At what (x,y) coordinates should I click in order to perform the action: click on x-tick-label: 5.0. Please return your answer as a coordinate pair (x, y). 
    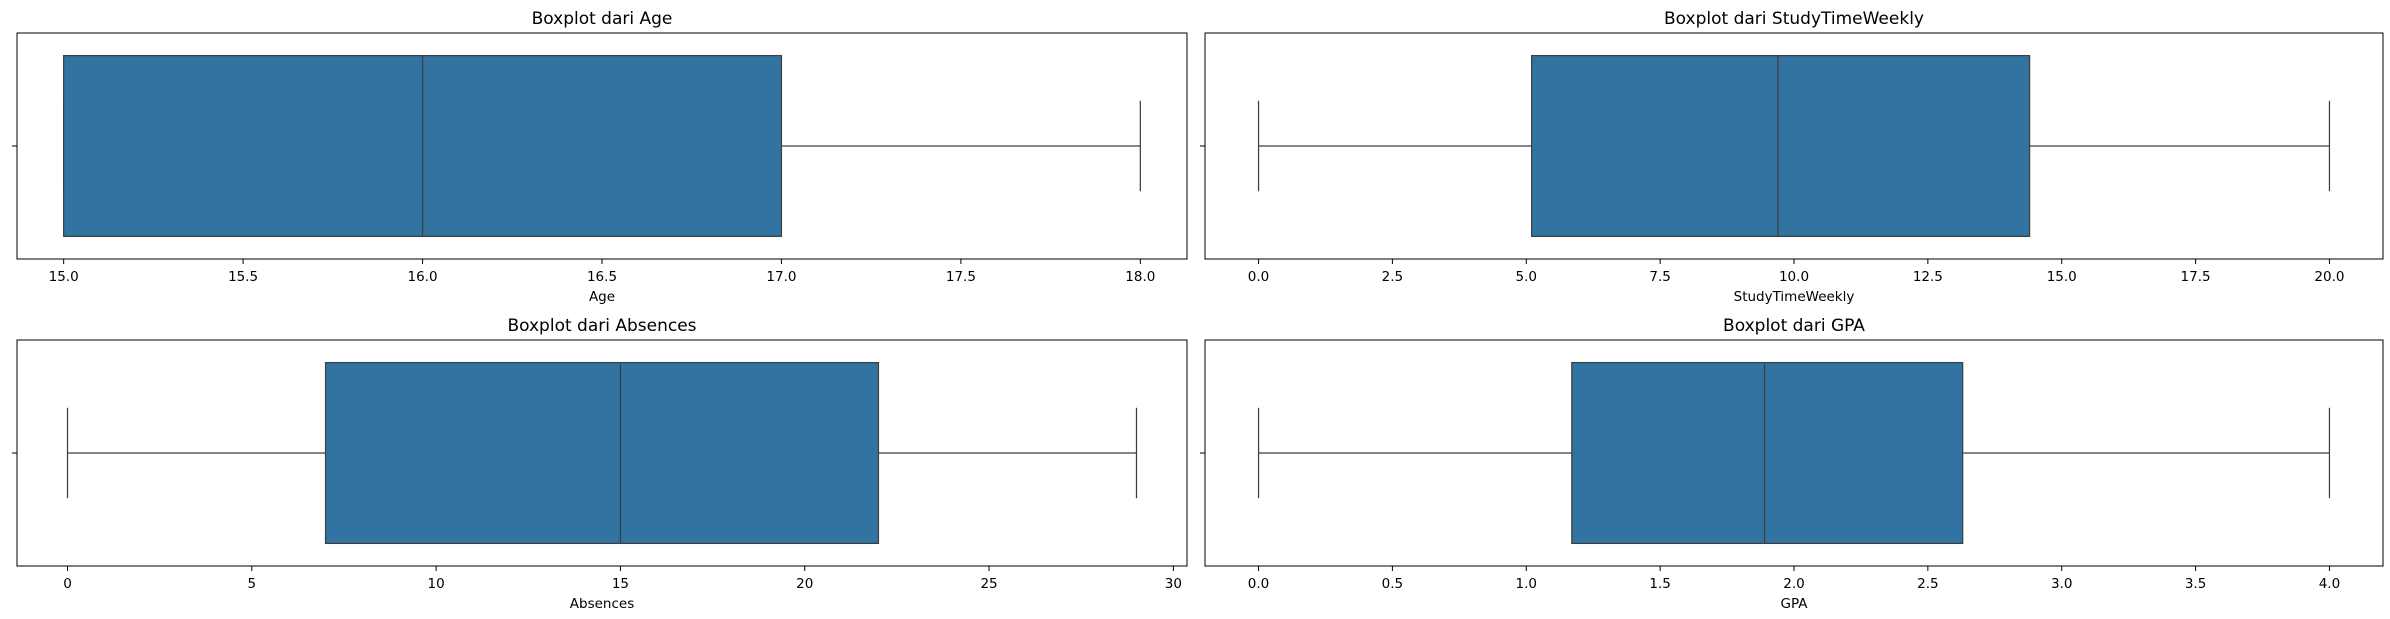
    Looking at the image, I should click on (1526, 277).